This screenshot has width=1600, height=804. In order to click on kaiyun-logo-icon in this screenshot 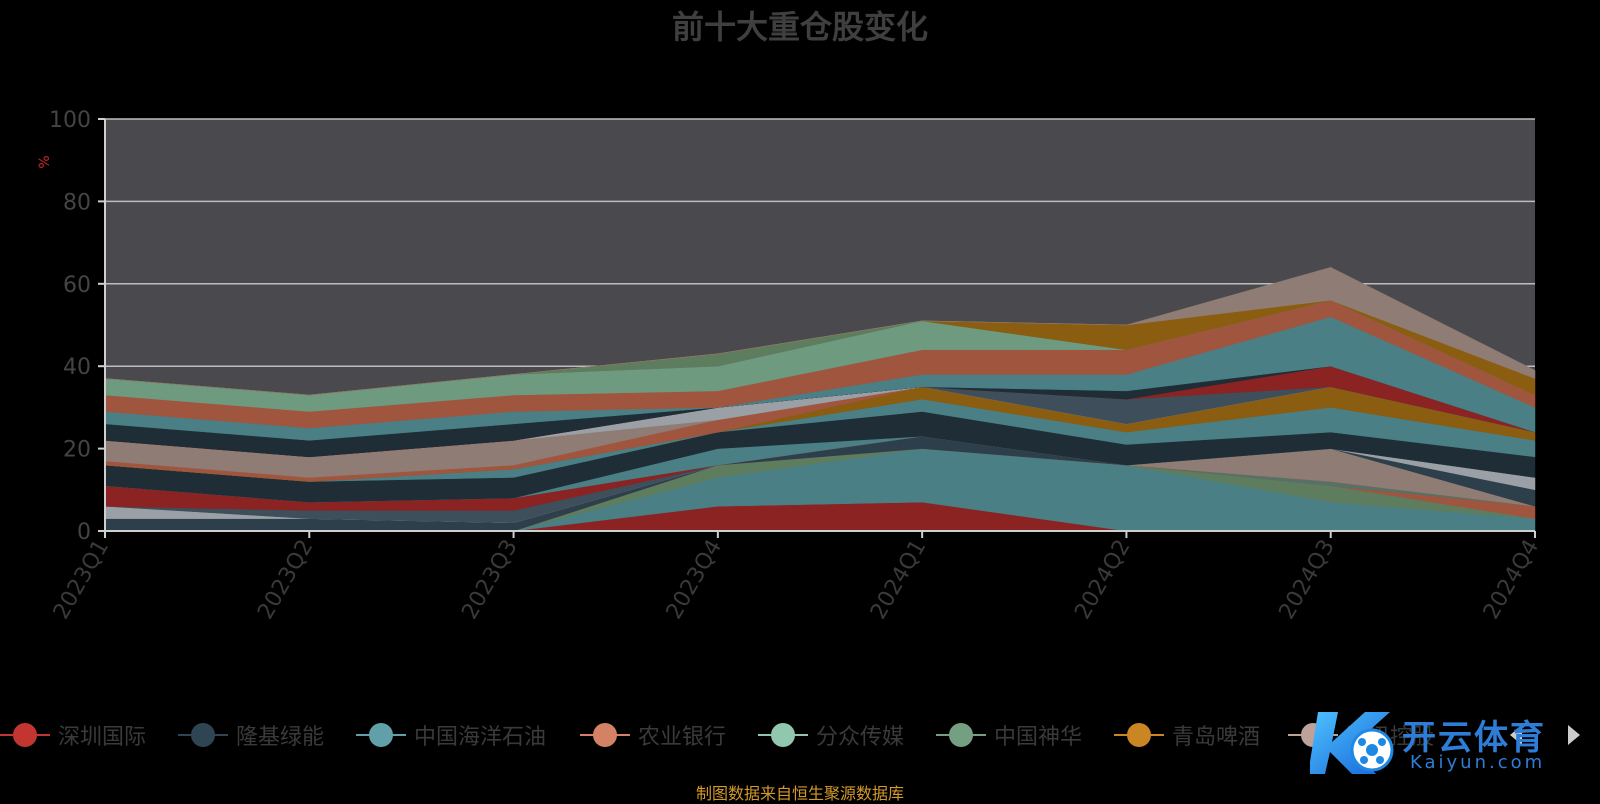, I will do `click(1351, 743)`.